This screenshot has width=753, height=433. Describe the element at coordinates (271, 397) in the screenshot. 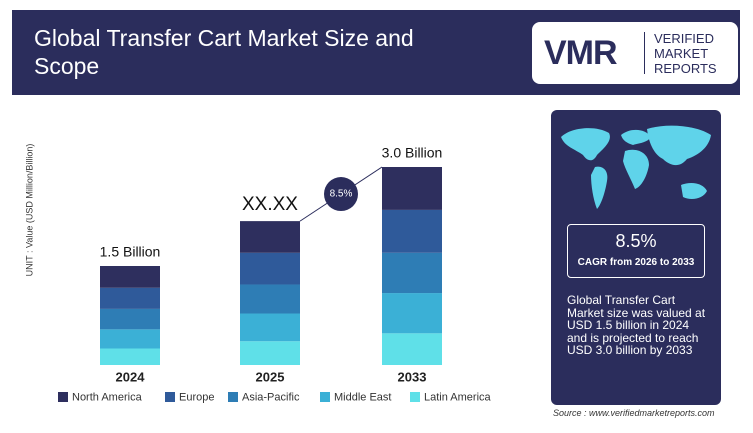

I see `legend-label: Asia-Pacific` at that location.